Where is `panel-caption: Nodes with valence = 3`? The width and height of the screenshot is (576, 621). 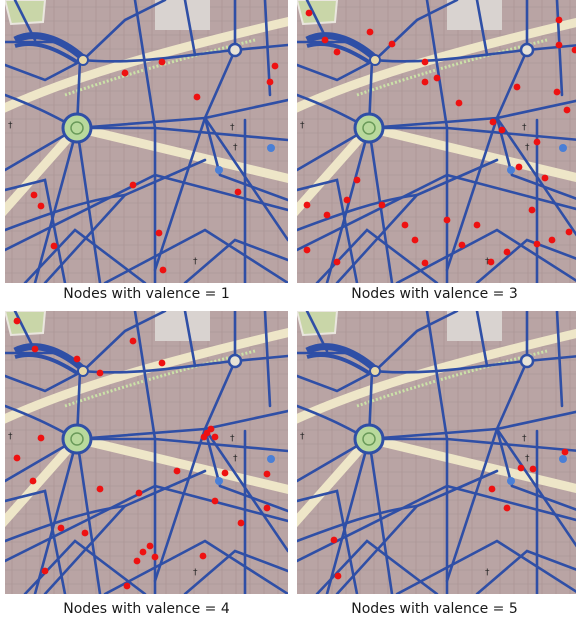 panel-caption: Nodes with valence = 3 is located at coordinates (434, 294).